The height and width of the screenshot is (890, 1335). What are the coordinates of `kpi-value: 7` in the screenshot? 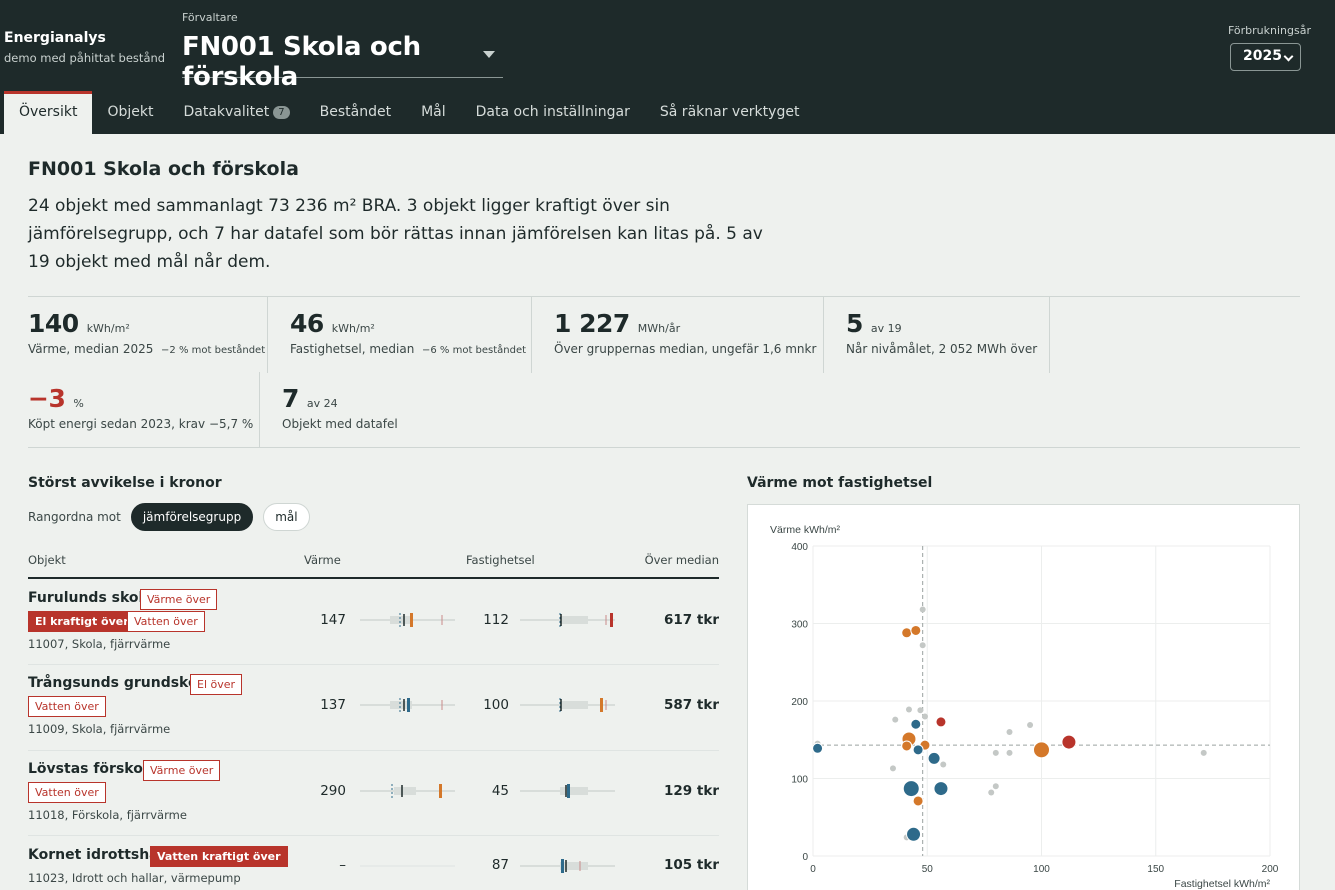 It's located at (290, 398).